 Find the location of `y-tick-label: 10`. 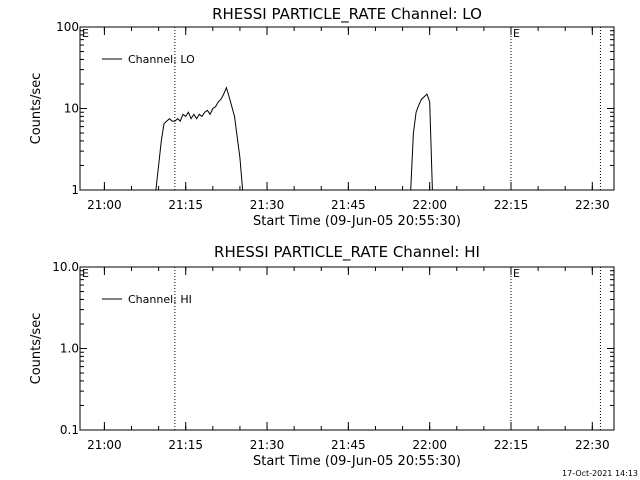

y-tick-label: 10 is located at coordinates (71, 109).